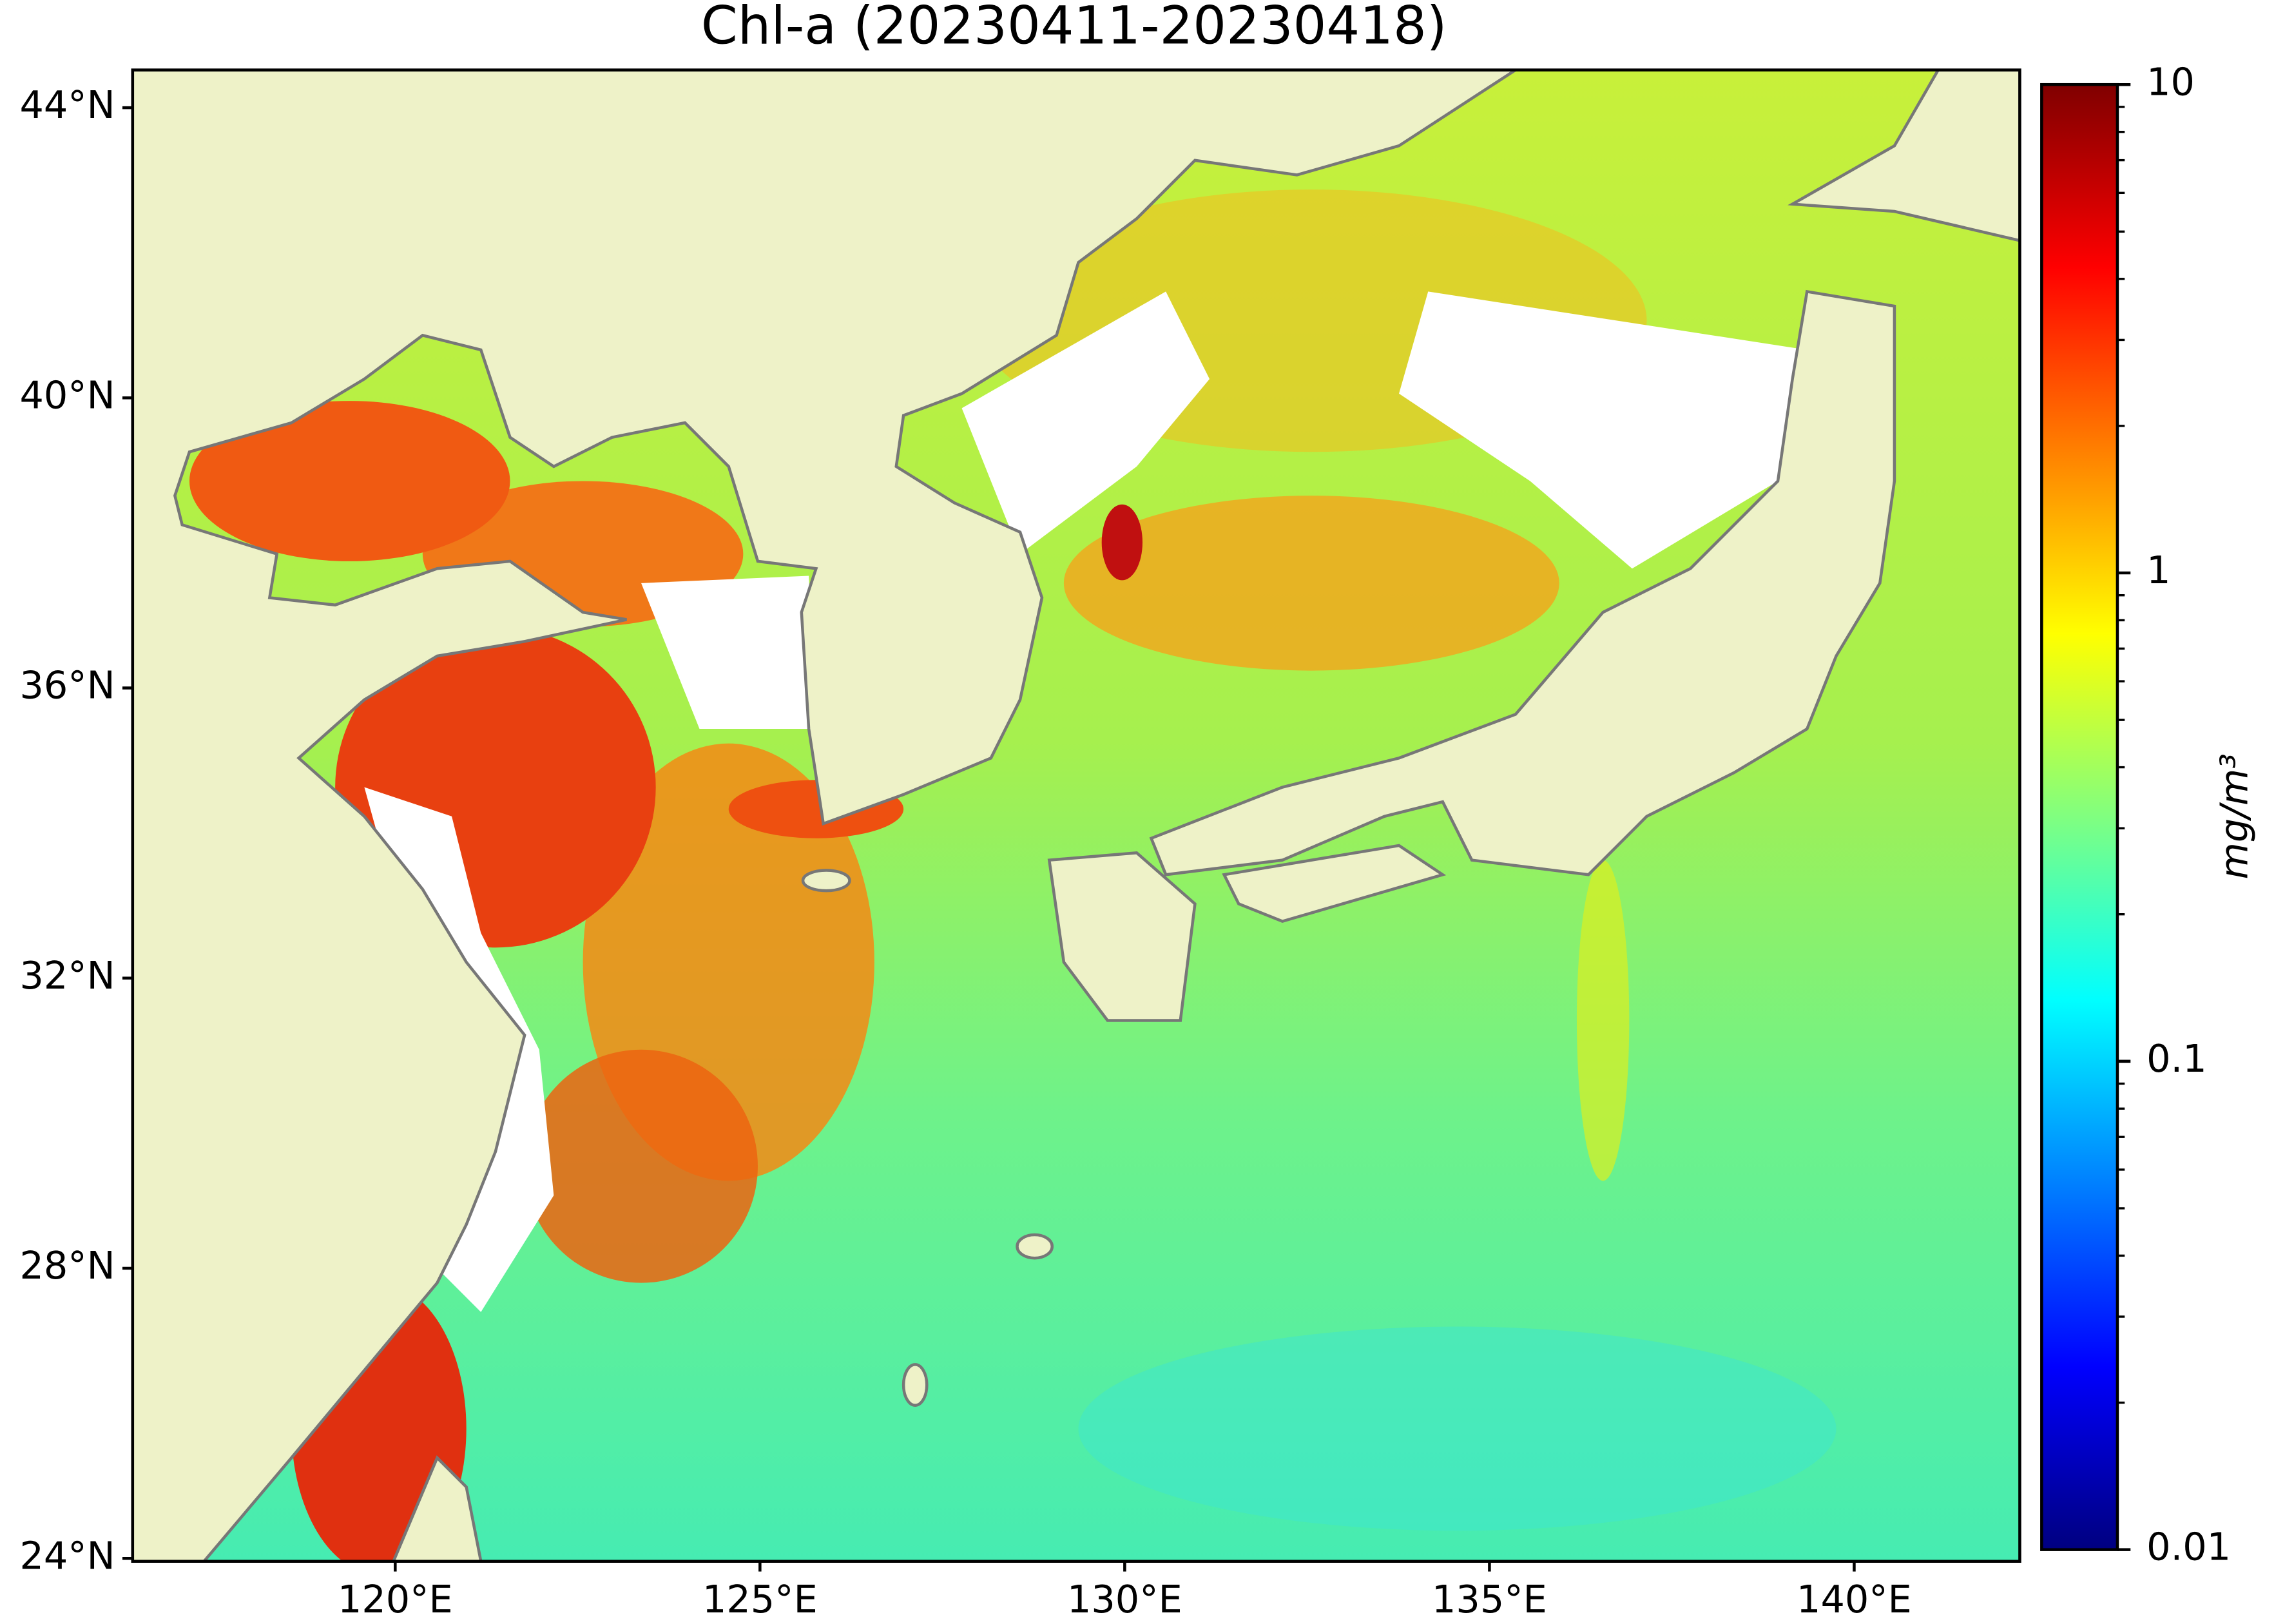 Image resolution: width=2285 pixels, height=1624 pixels. What do you see at coordinates (1124, 1599) in the screenshot?
I see `x-tick-label: 130°E` at bounding box center [1124, 1599].